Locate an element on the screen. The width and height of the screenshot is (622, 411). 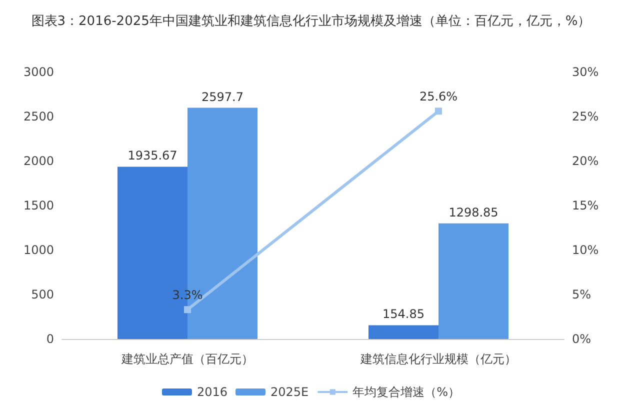
x-tick-label: 建筑业总产值（百亿元） is located at coordinates (187, 359).